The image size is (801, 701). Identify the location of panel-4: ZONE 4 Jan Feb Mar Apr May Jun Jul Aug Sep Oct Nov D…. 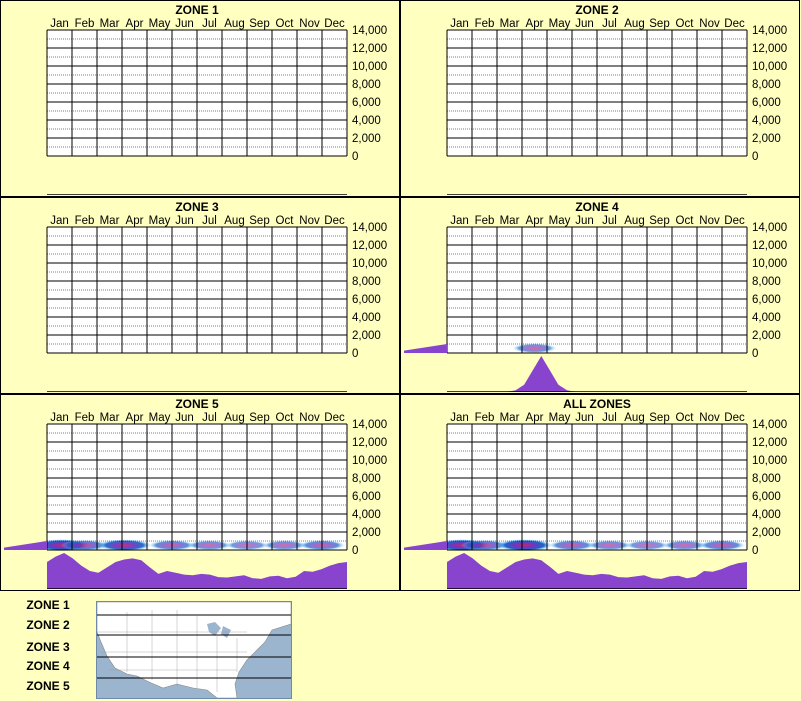
(600, 295).